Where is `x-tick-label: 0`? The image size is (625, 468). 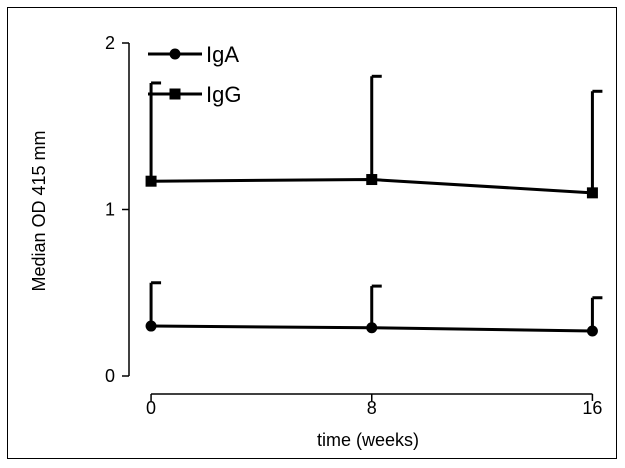
x-tick-label: 0 is located at coordinates (151, 408).